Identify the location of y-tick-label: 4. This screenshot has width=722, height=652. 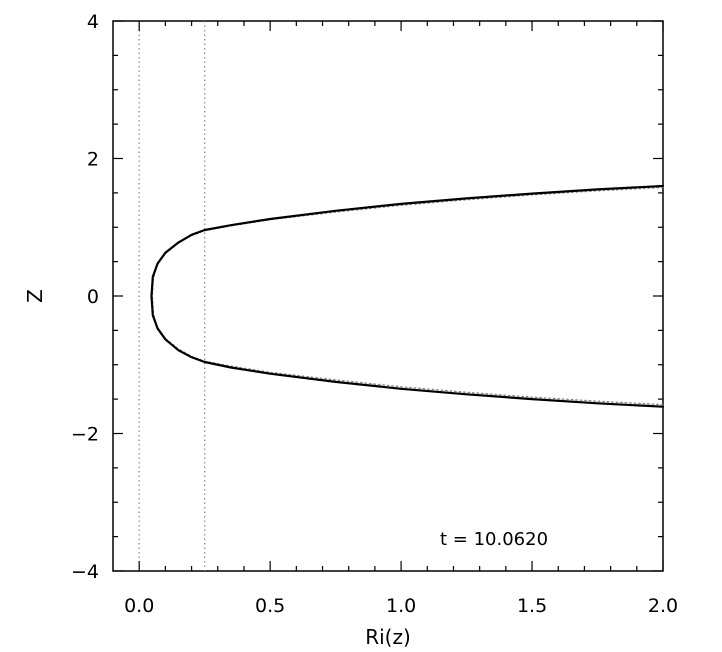
(93, 22).